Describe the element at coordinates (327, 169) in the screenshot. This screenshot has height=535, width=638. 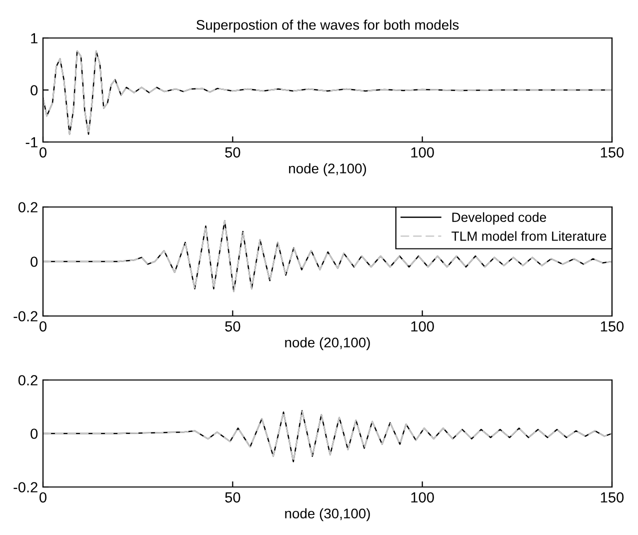
I see `x-axis-title: node (2,100)` at that location.